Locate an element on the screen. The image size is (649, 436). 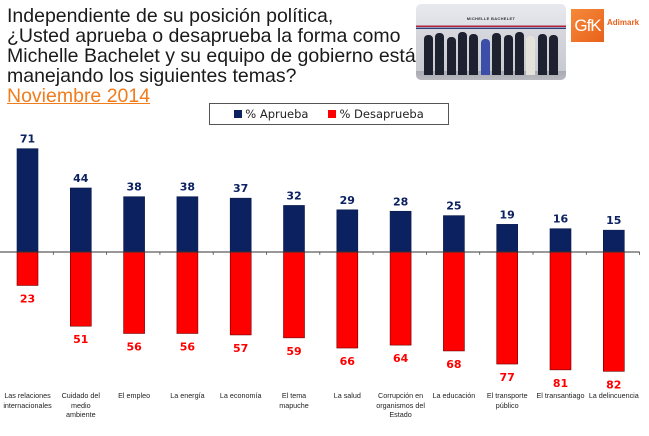
data-label-aprueba: 32 is located at coordinates (293, 195).